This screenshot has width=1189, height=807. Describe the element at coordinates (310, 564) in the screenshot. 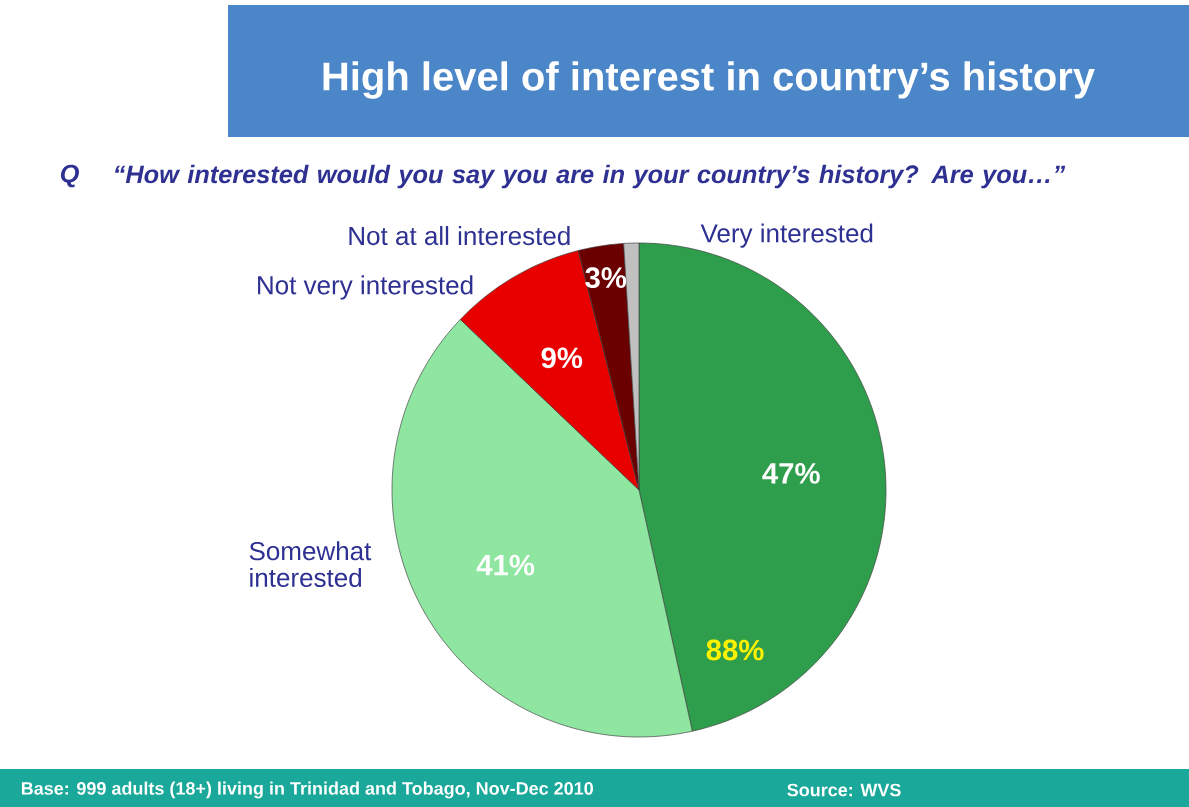

I see `slice-label: Somewhat interested` at that location.